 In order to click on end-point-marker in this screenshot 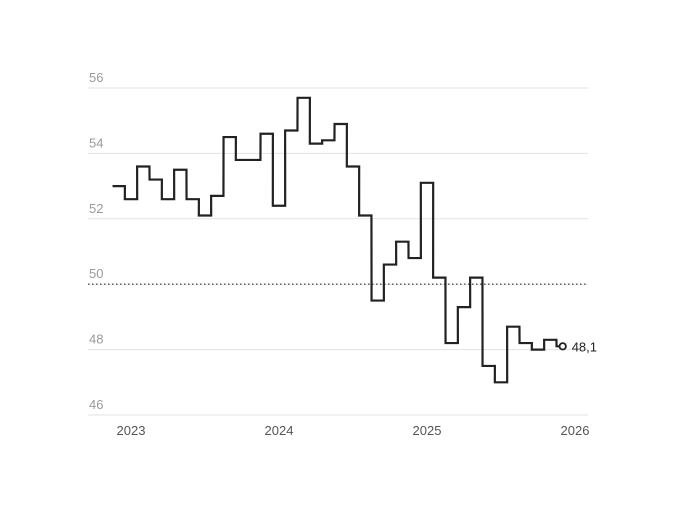, I will do `click(562, 346)`.